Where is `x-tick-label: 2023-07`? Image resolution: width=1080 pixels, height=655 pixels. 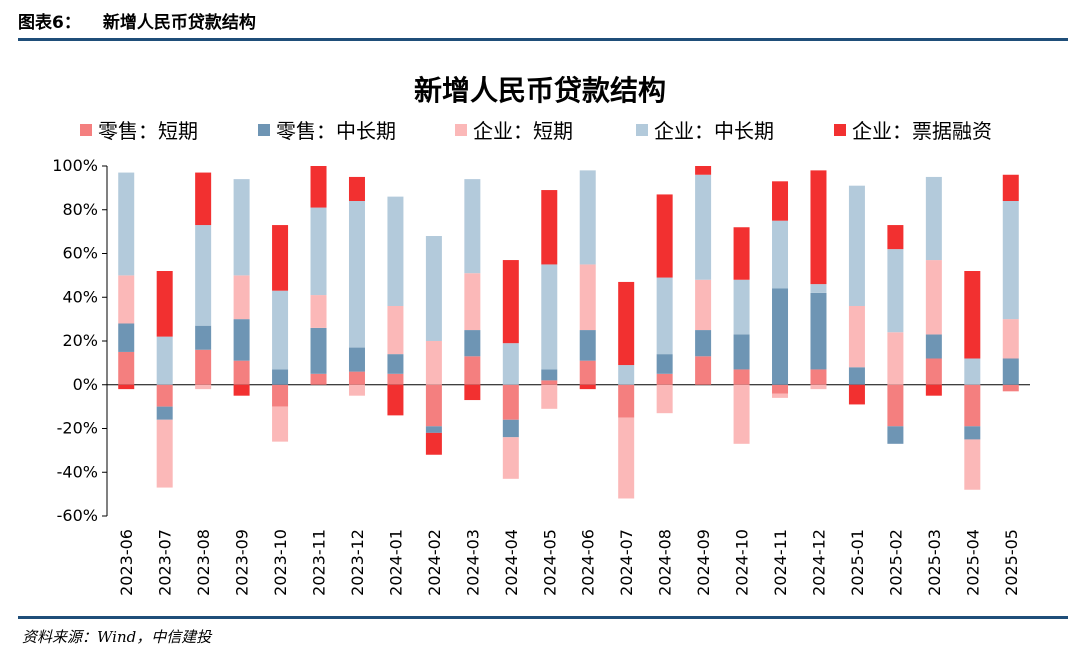
x-tick-label: 2023-07 is located at coordinates (165, 562).